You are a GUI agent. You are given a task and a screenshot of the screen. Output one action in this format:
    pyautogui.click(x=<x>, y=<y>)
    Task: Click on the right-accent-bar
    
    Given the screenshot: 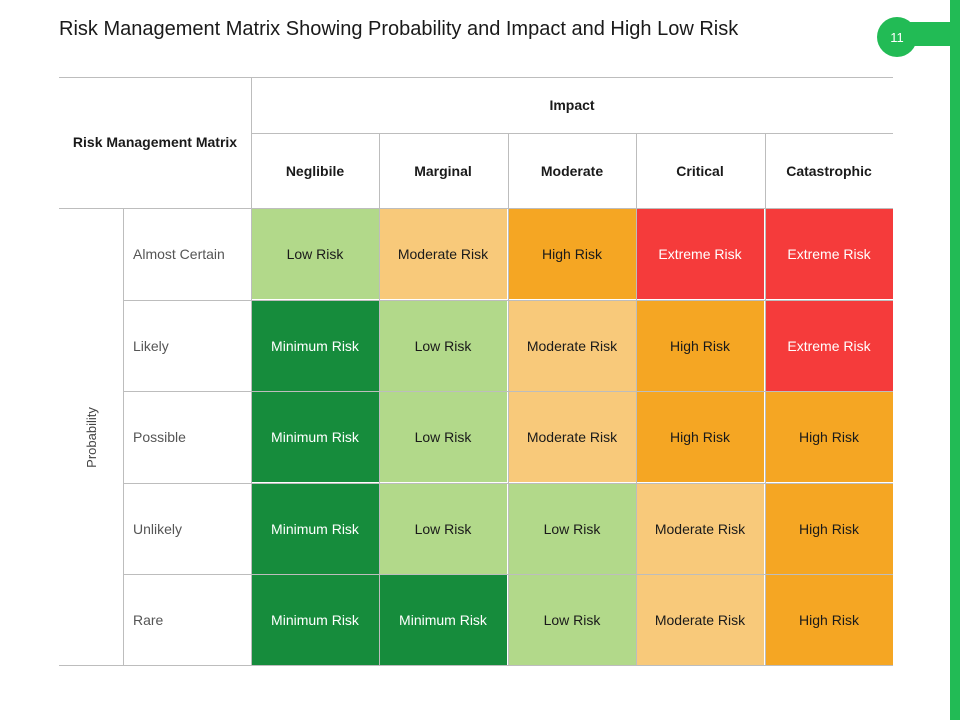 What is the action you would take?
    pyautogui.click(x=955, y=360)
    